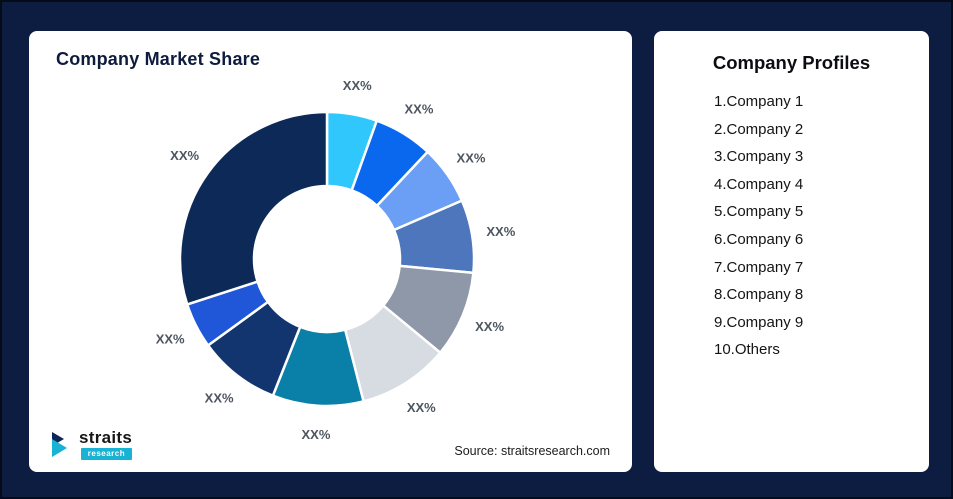 This screenshot has height=499, width=953. I want to click on profile-item: 1.Company 1, so click(759, 101).